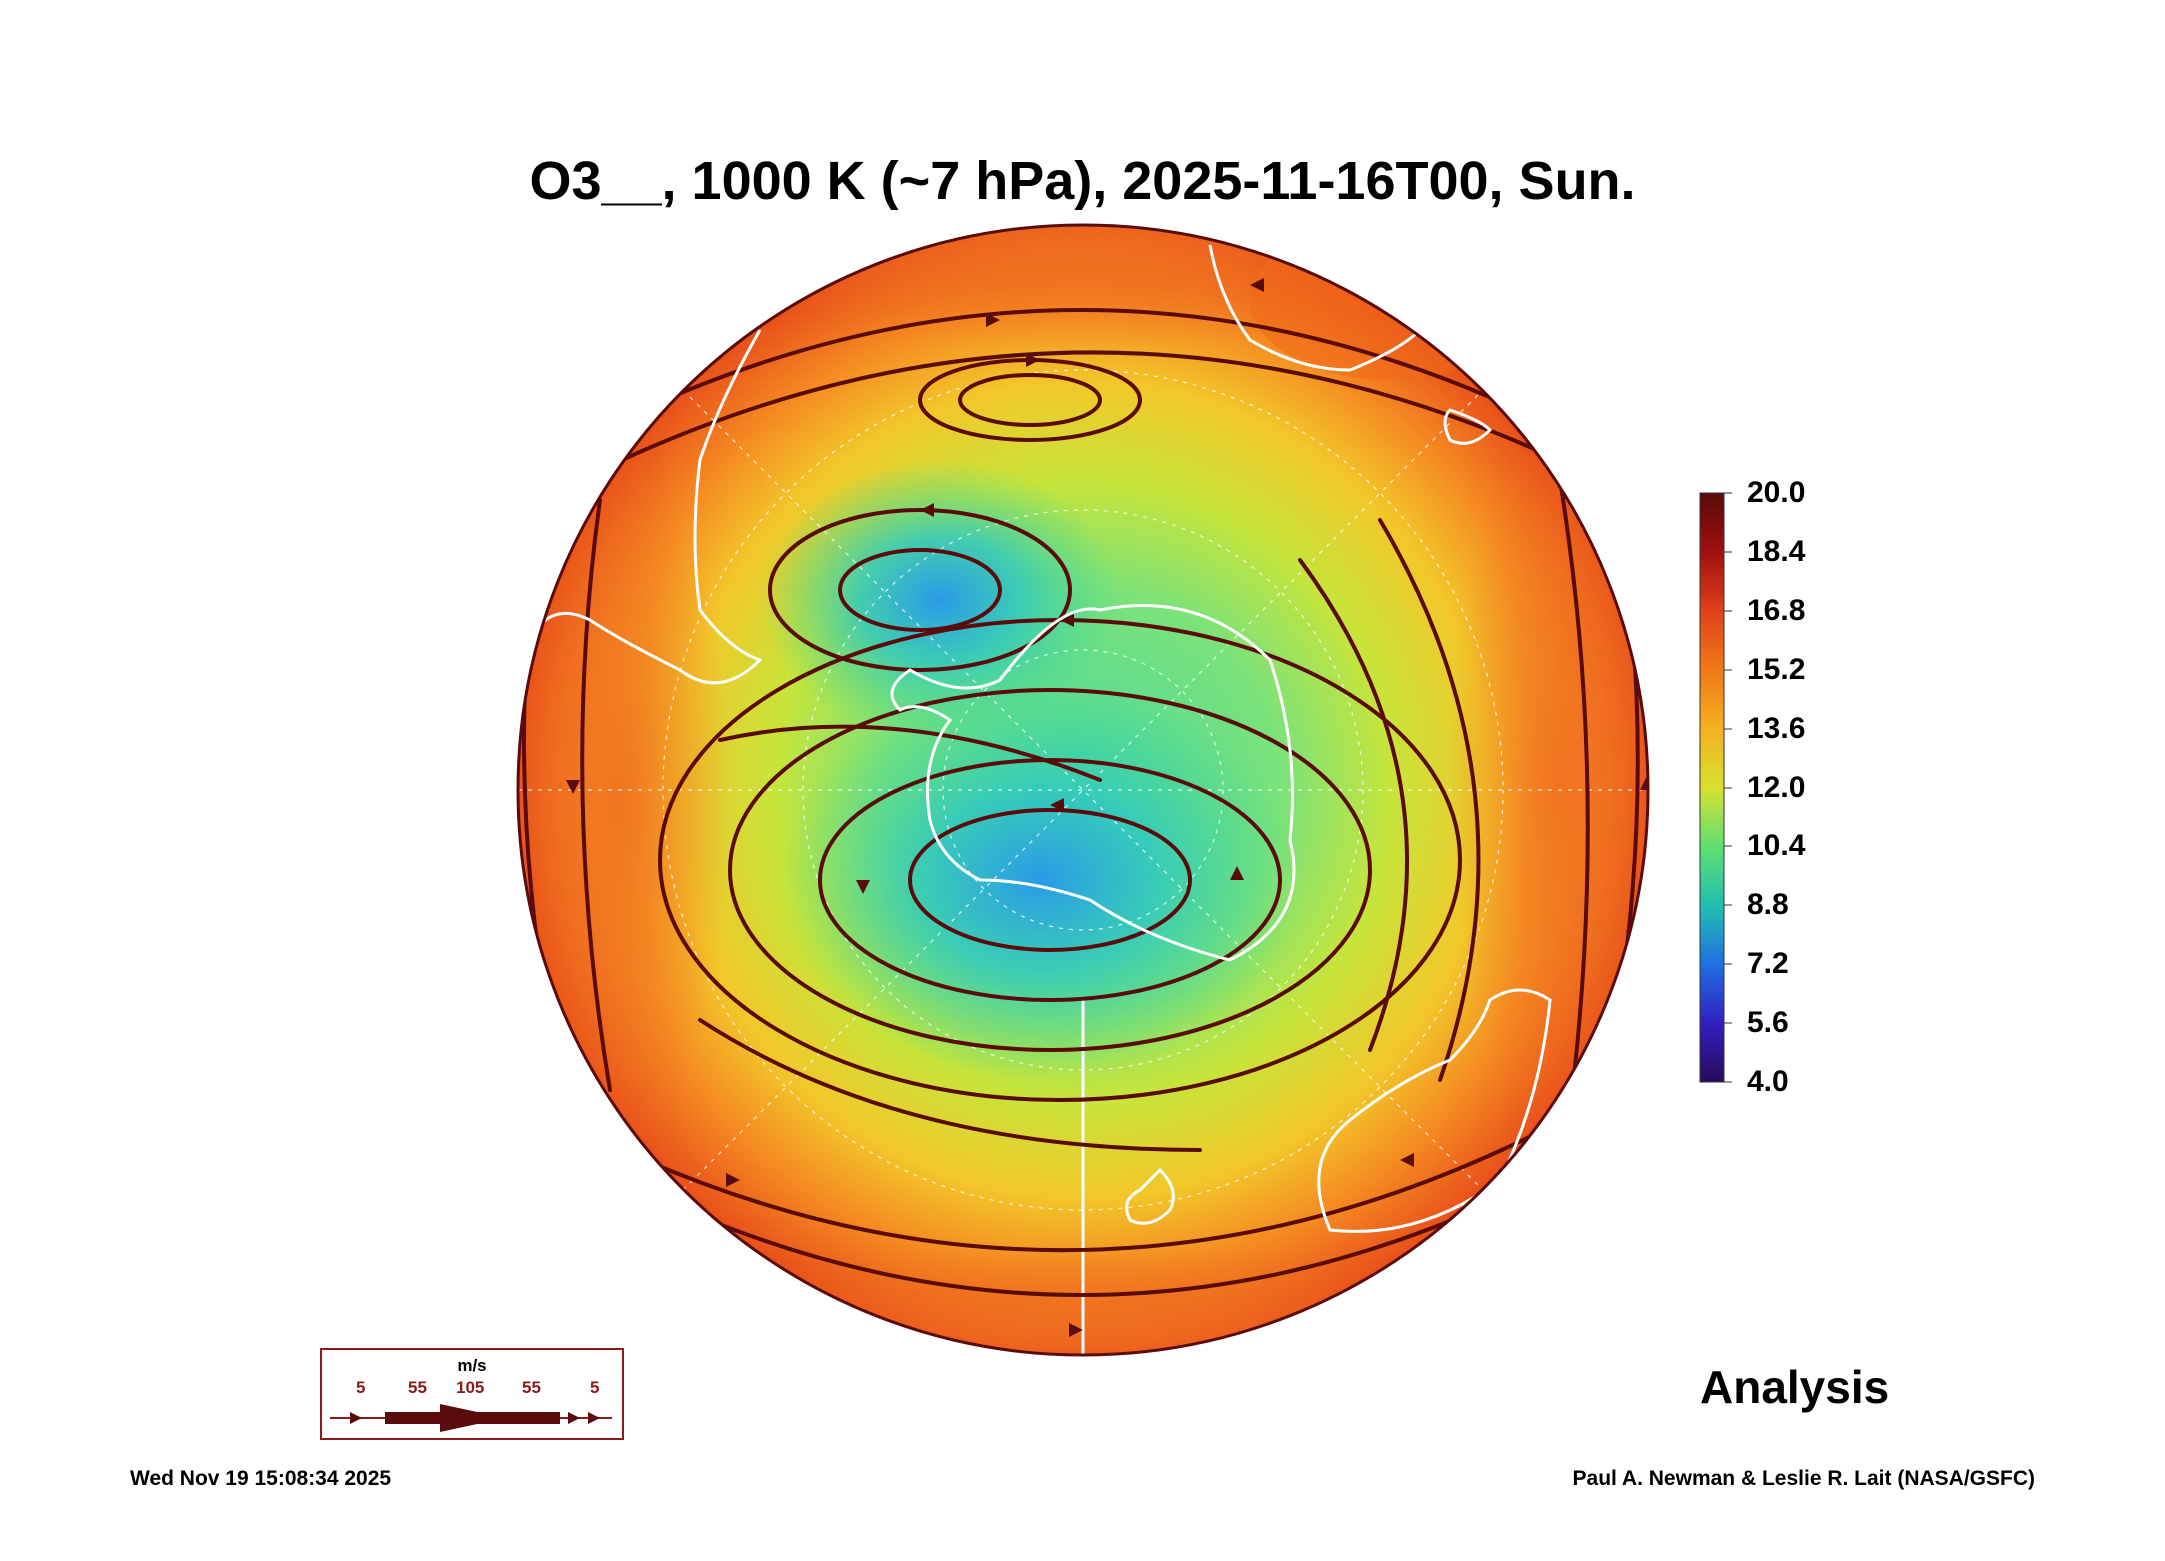 This screenshot has width=2165, height=1561. I want to click on colorbar-label: 10.4, so click(1776, 845).